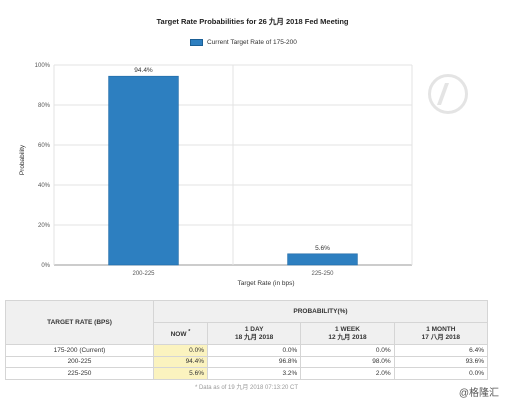 Image resolution: width=505 pixels, height=403 pixels. I want to click on table-row: 175-200 (Current) 0.0% 0.0% 0.0% 6.4%, so click(247, 350).